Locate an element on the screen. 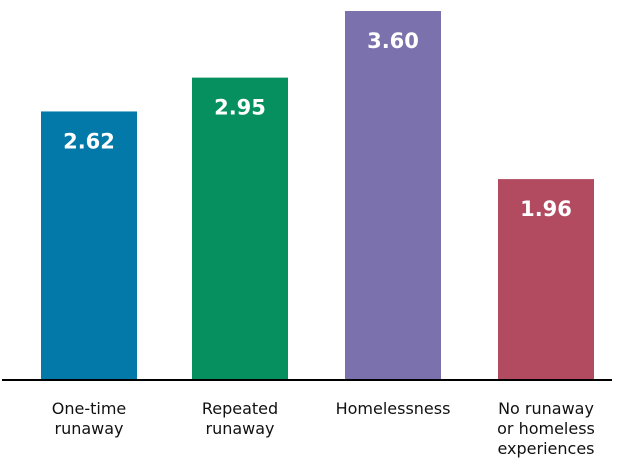 Image resolution: width=619 pixels, height=464 pixels. x-tick-label-0-line-0: One-time is located at coordinates (89, 408).